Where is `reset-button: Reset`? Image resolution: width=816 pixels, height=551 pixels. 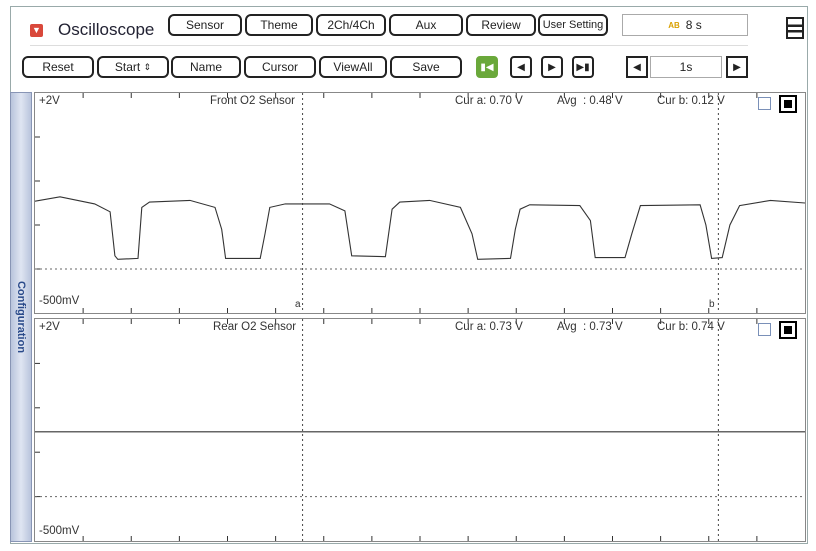
reset-button: Reset is located at coordinates (58, 67).